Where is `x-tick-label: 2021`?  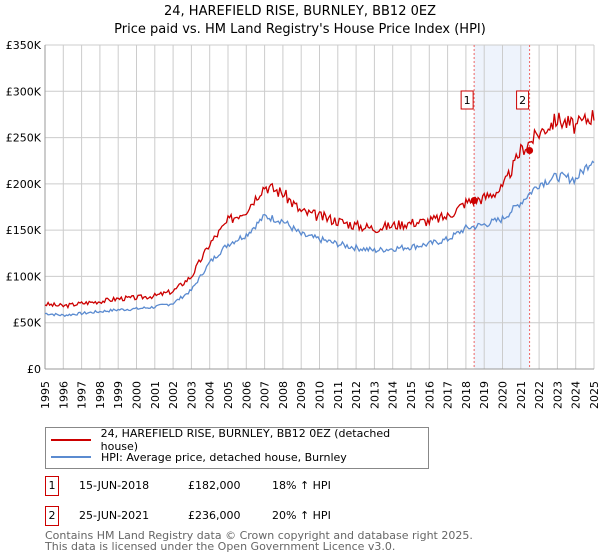
x-tick-label: 2021 is located at coordinates (521, 395).